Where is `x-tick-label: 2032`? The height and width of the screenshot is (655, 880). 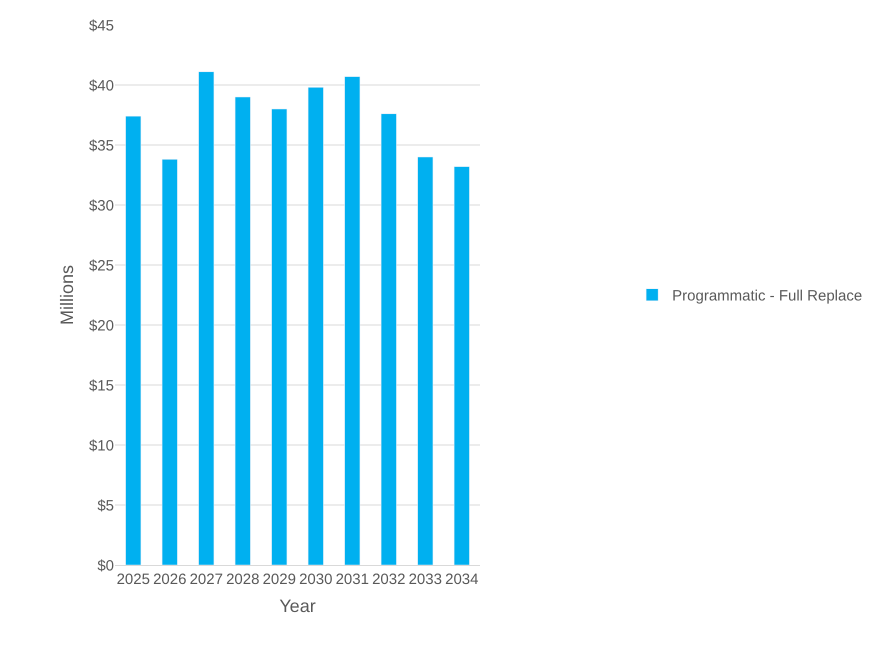 x-tick-label: 2032 is located at coordinates (389, 579).